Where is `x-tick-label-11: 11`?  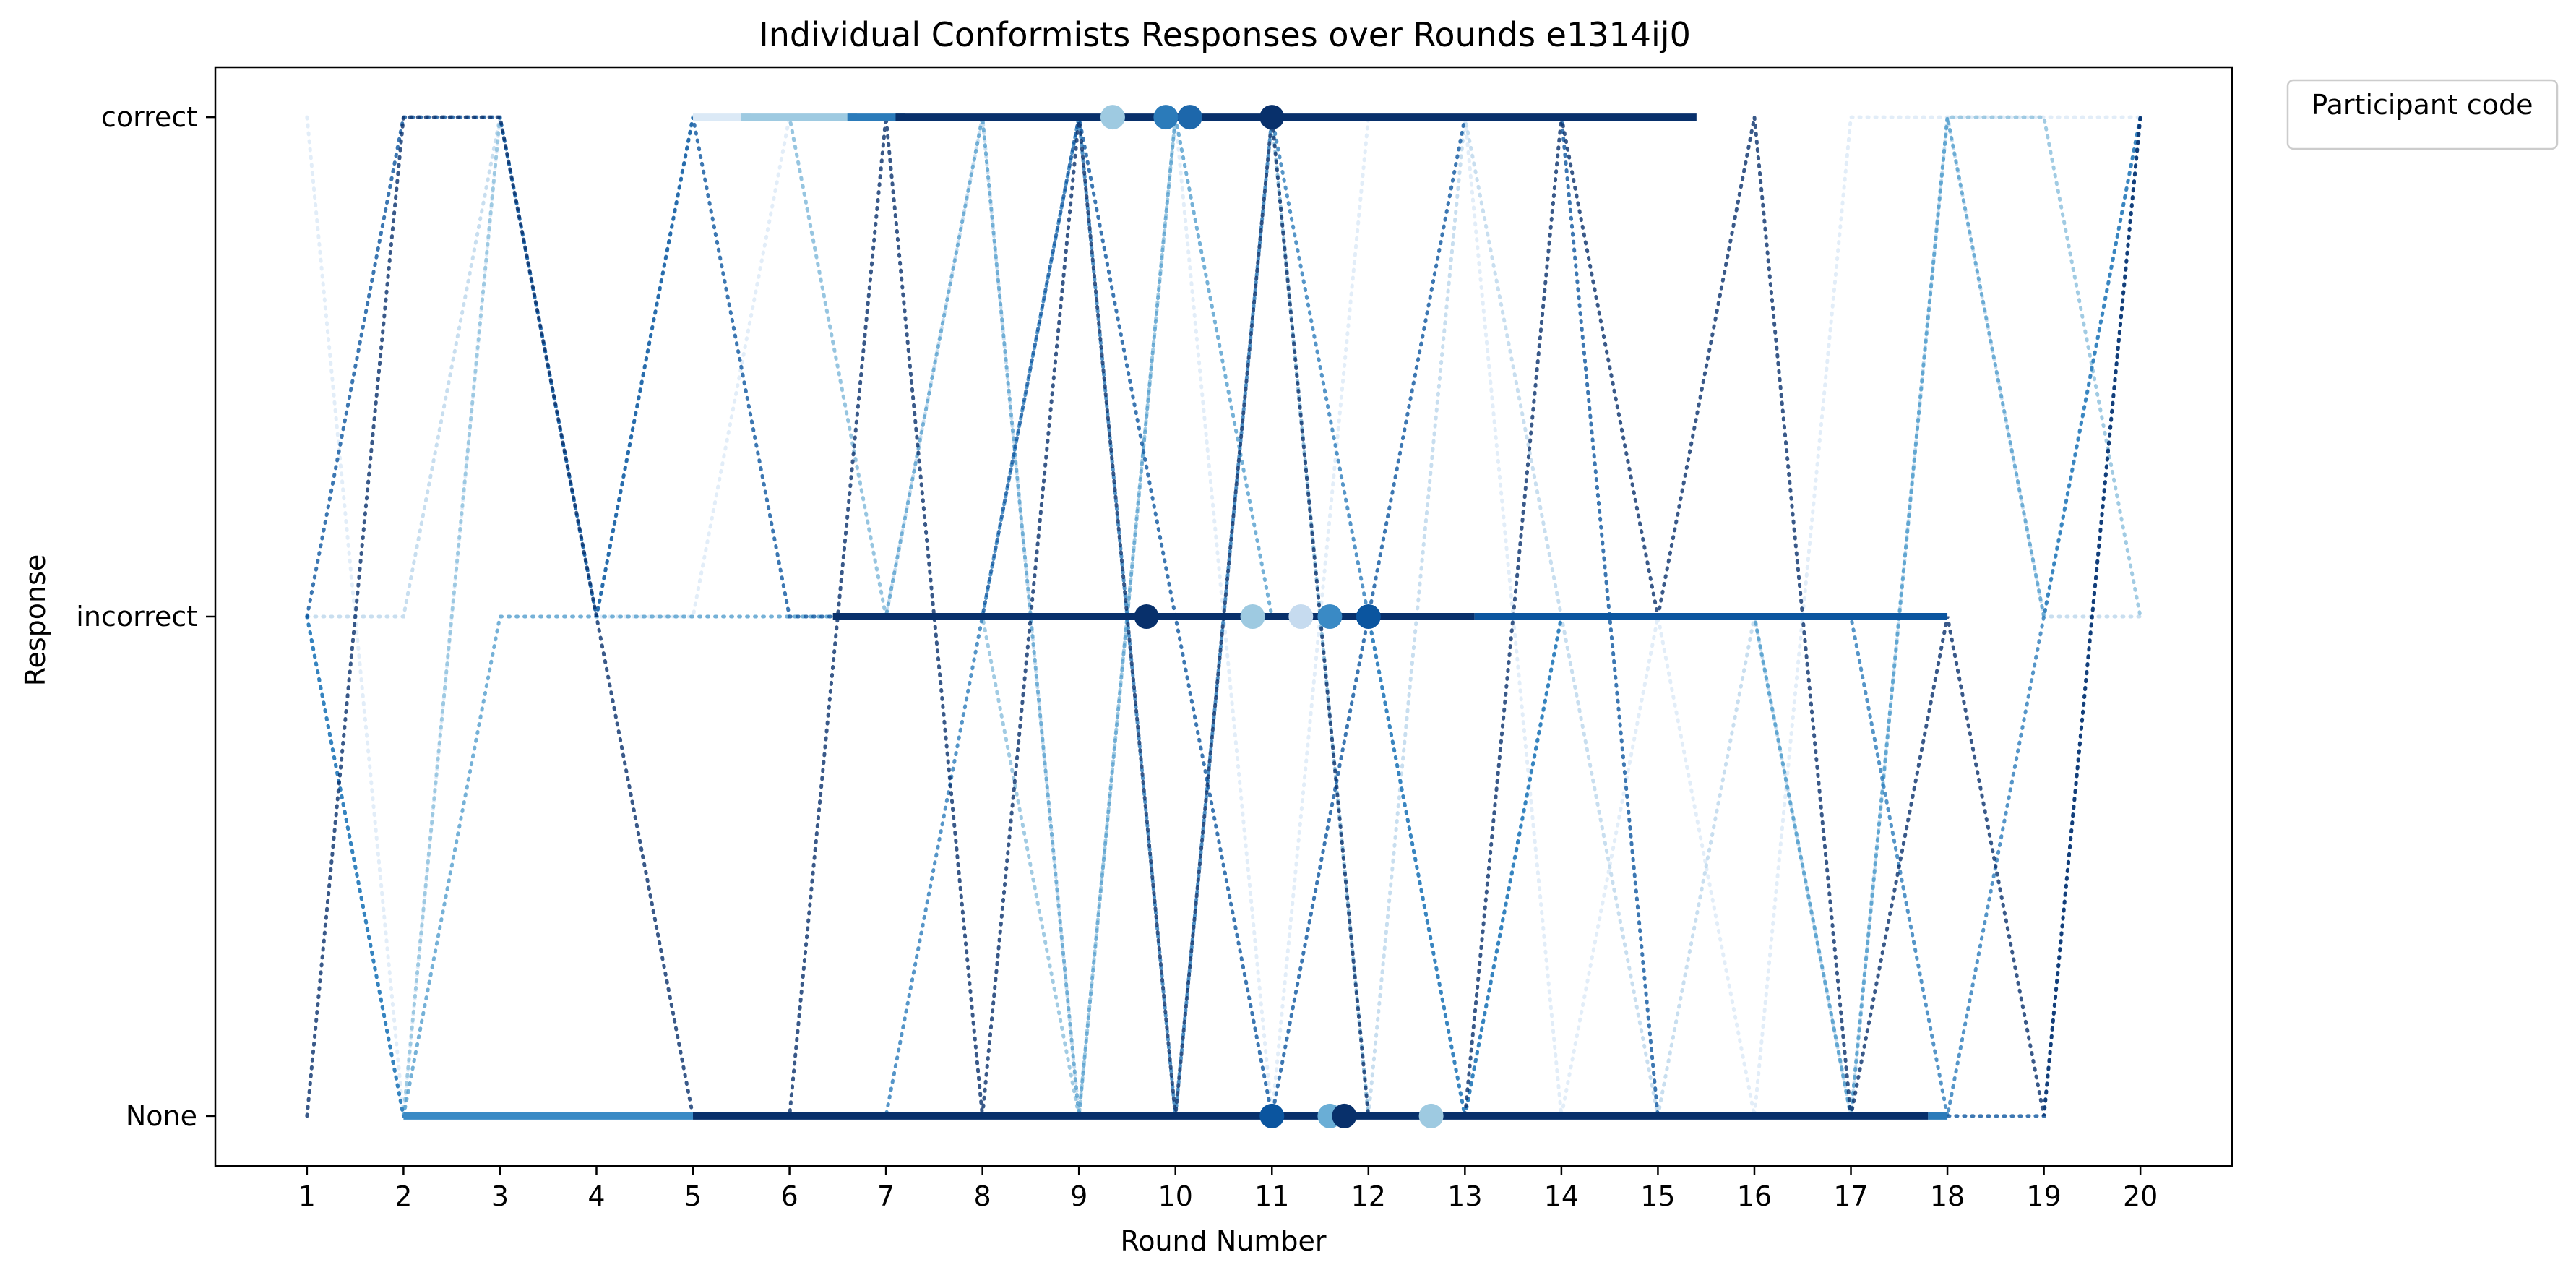 x-tick-label-11: 11 is located at coordinates (1271, 1196).